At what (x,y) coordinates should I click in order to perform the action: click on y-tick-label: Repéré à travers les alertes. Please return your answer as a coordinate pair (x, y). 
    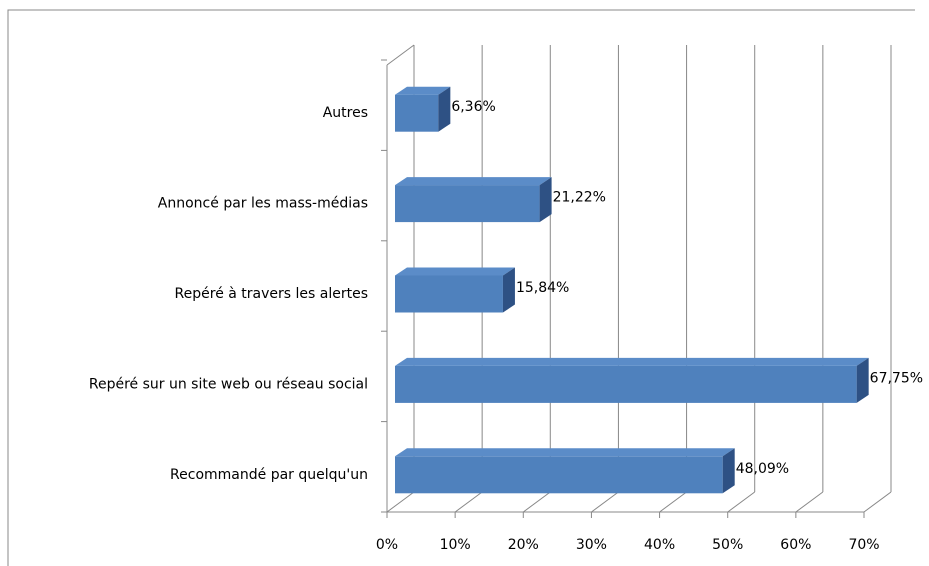
    Looking at the image, I should click on (271, 294).